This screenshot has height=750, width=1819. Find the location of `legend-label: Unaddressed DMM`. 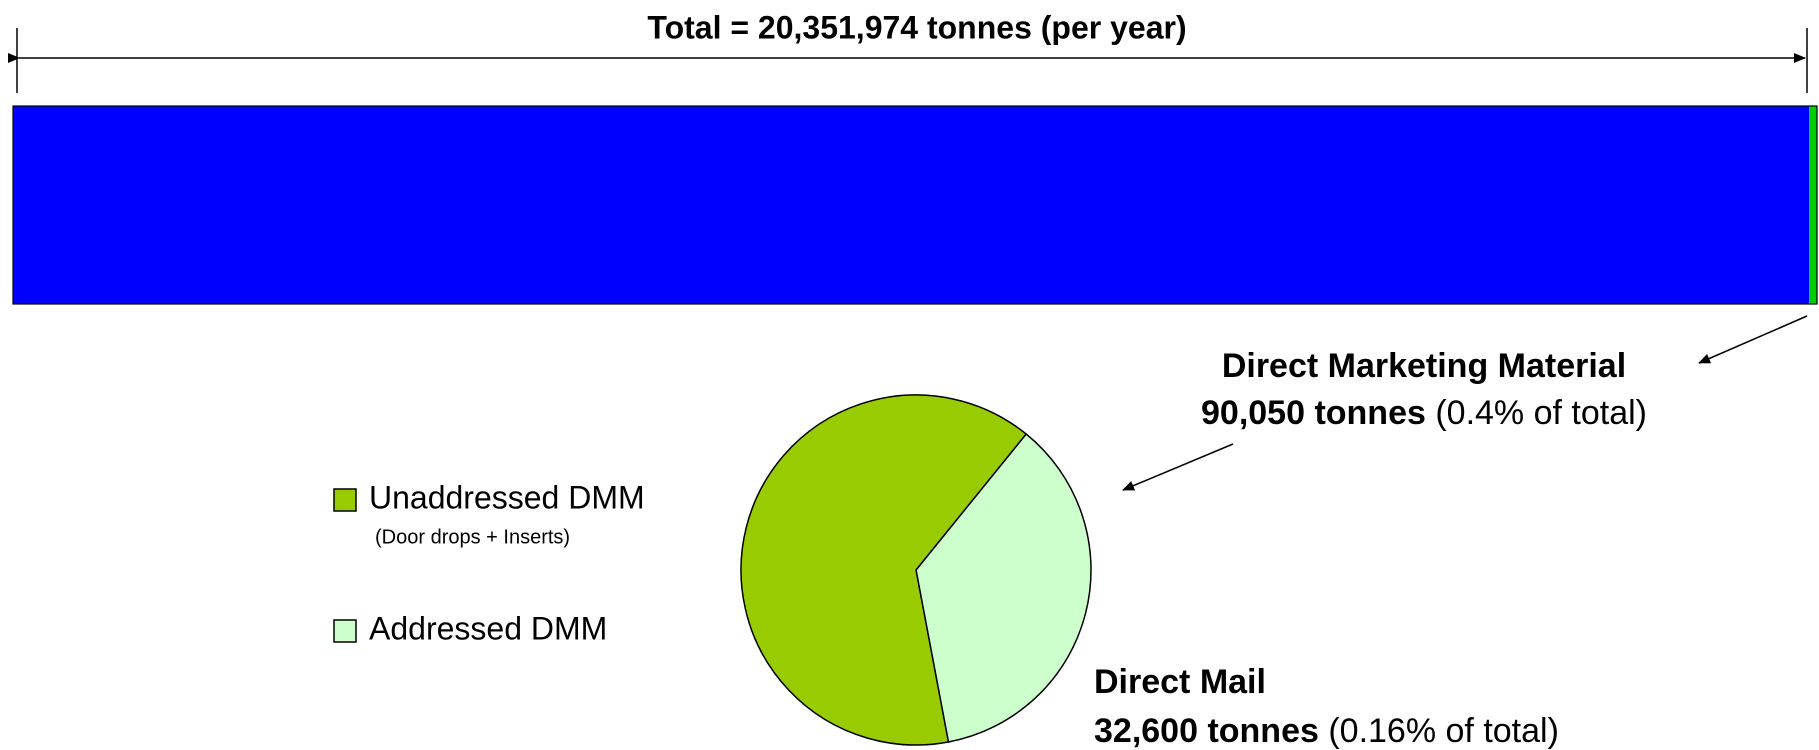

legend-label: Unaddressed DMM is located at coordinates (507, 497).